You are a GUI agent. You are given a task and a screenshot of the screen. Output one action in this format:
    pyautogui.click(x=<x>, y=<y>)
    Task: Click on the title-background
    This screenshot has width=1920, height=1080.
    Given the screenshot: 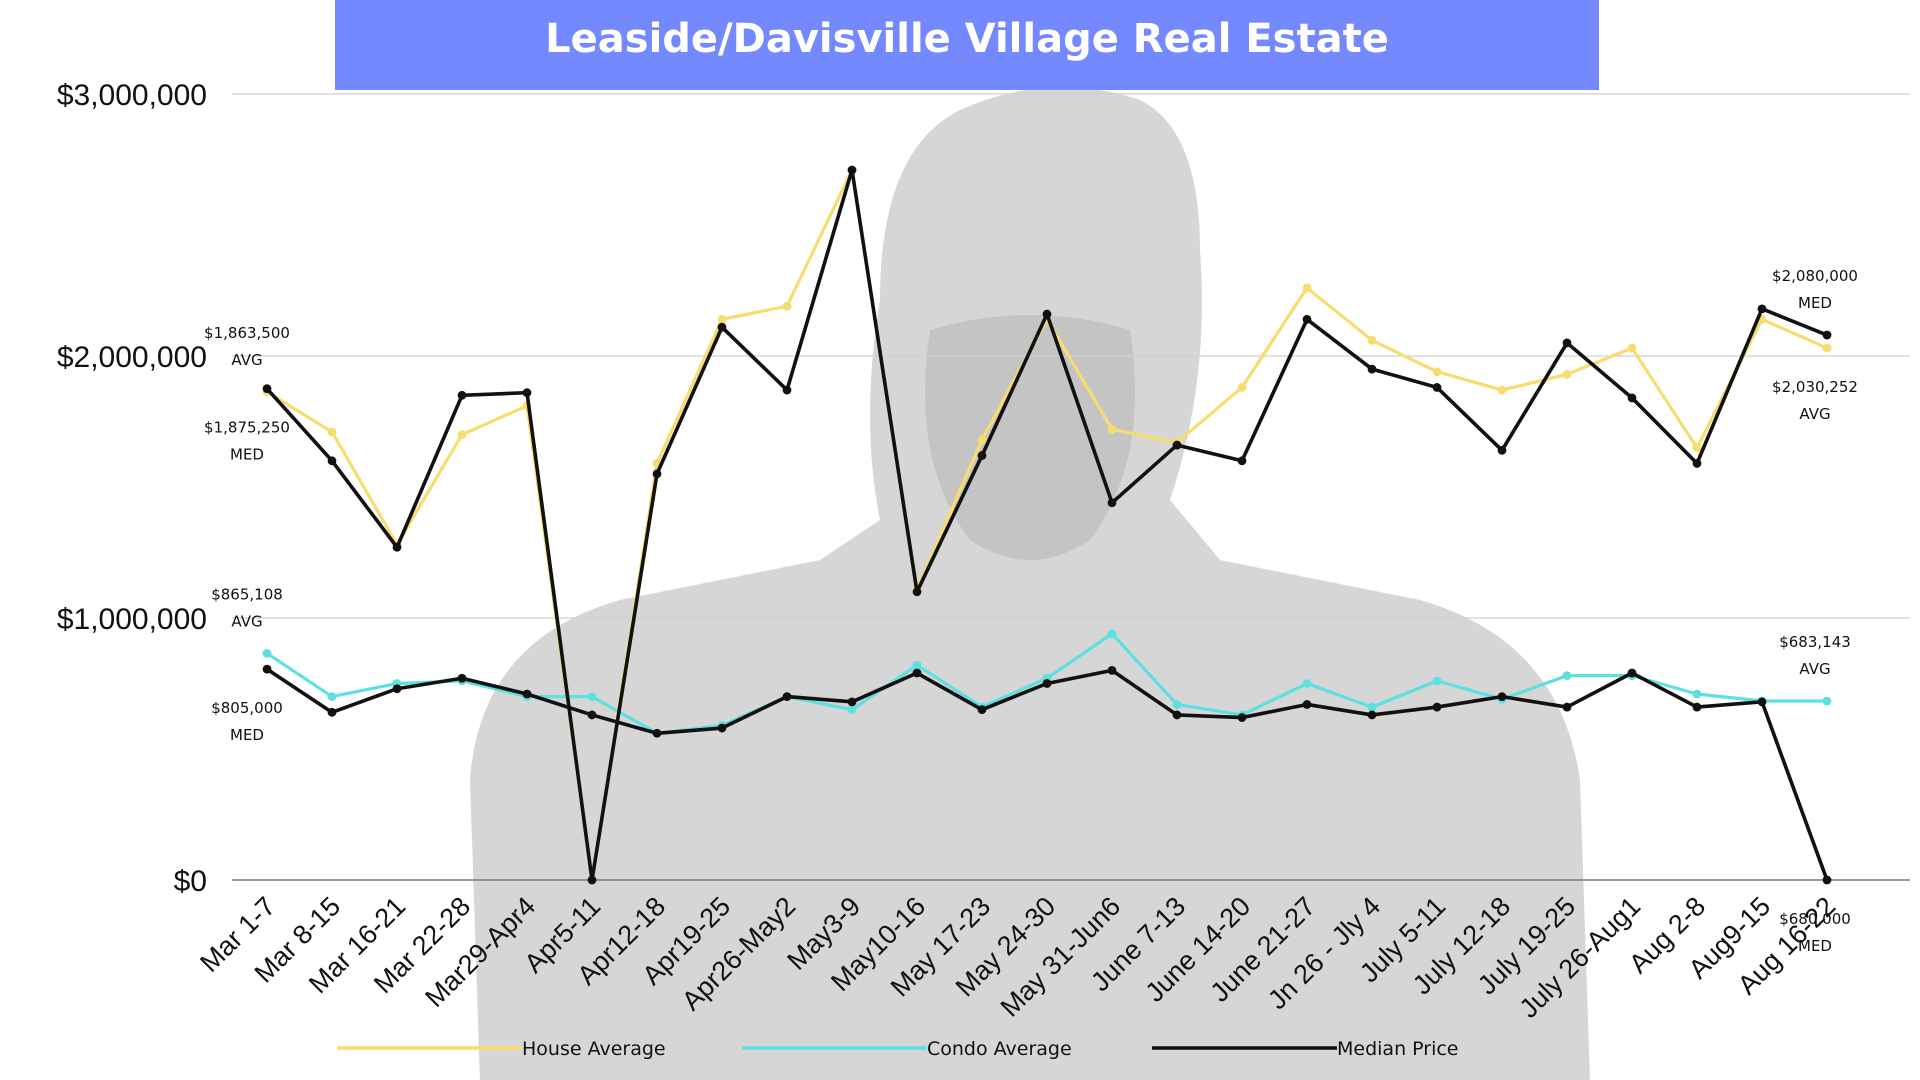 What is the action you would take?
    pyautogui.click(x=967, y=45)
    